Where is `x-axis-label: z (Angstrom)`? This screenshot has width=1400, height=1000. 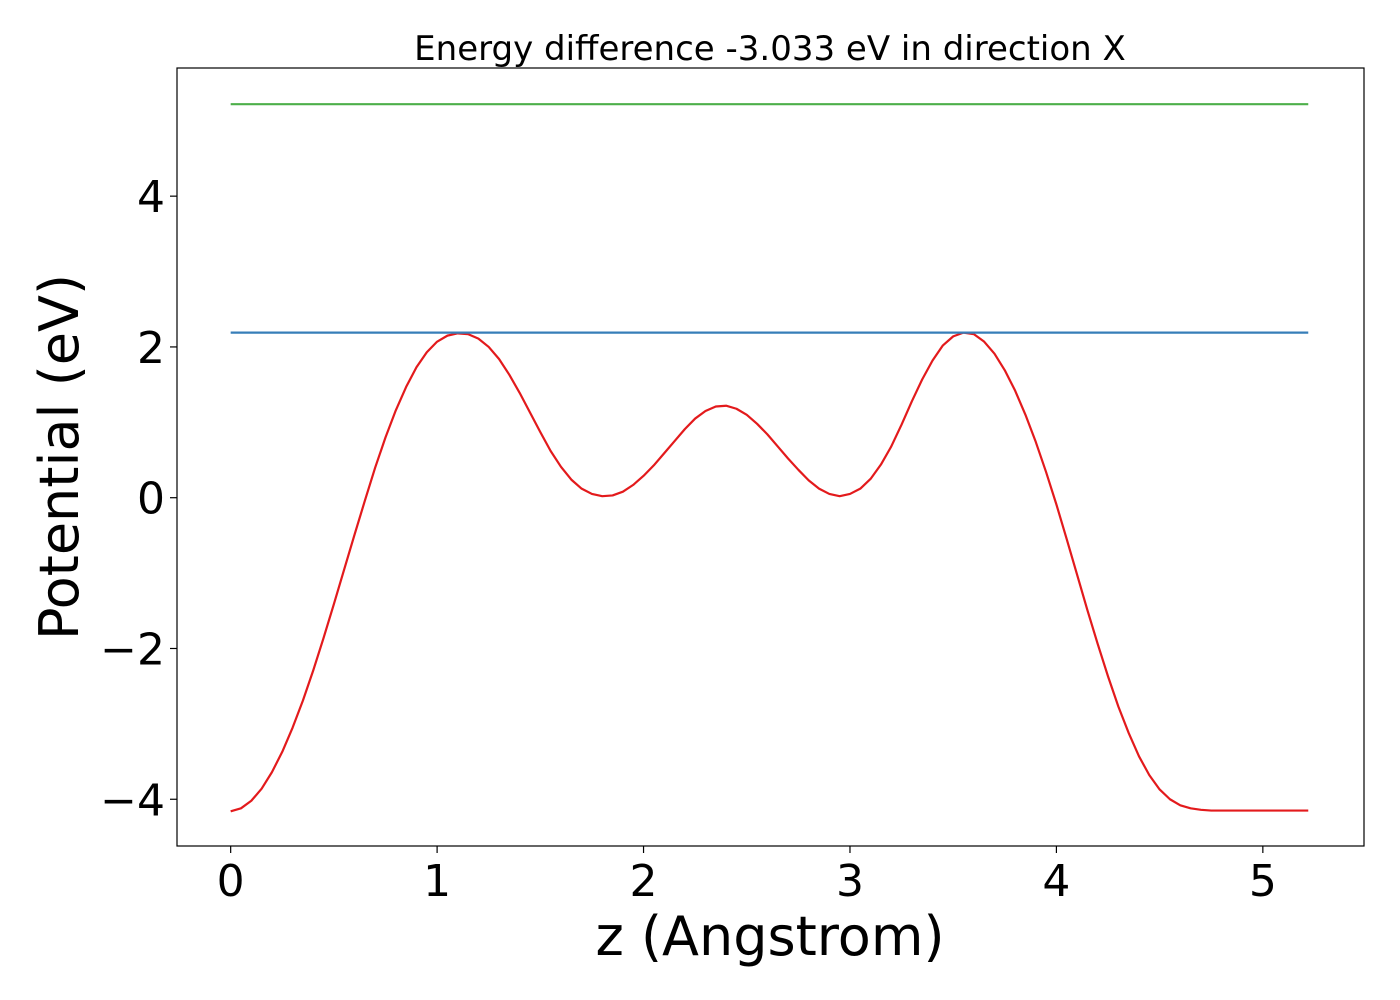
x-axis-label: z (Angstrom) is located at coordinates (769, 936).